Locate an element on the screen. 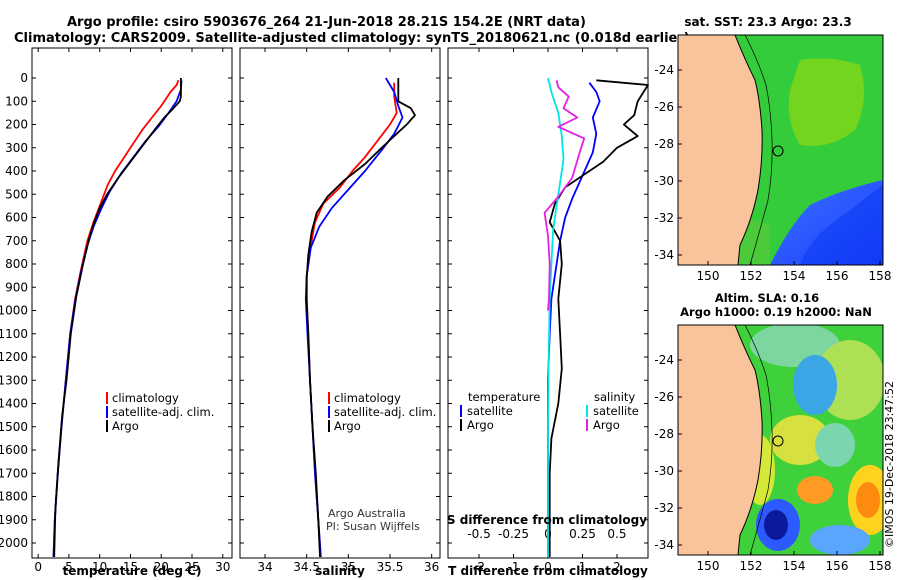 This screenshot has height=580, width=900. x-tick-label: -2 is located at coordinates (479, 567).